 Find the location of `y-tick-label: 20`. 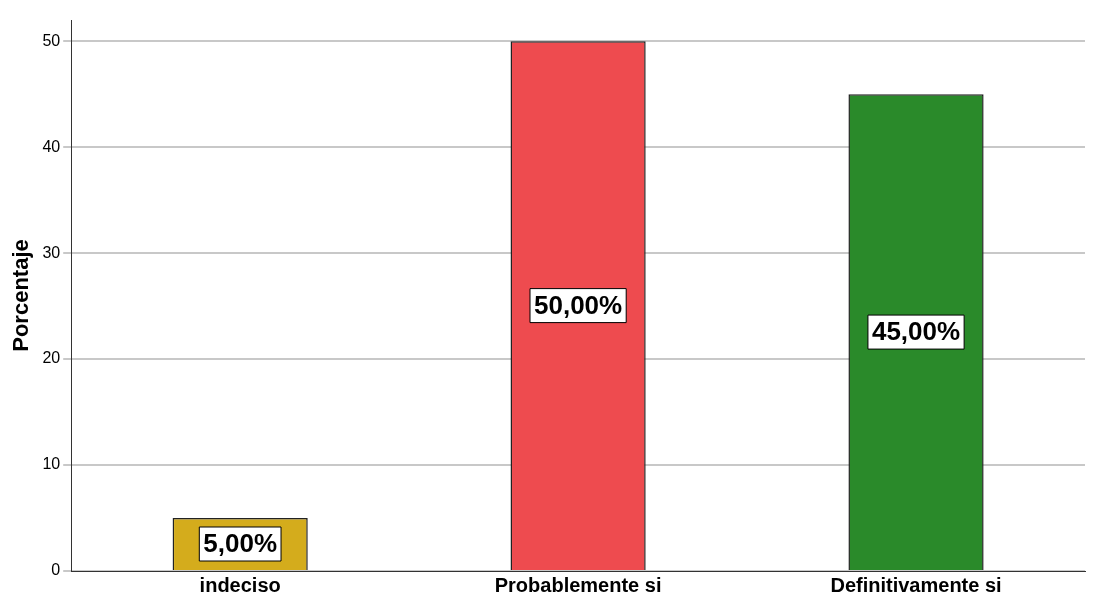

y-tick-label: 20 is located at coordinates (51, 358).